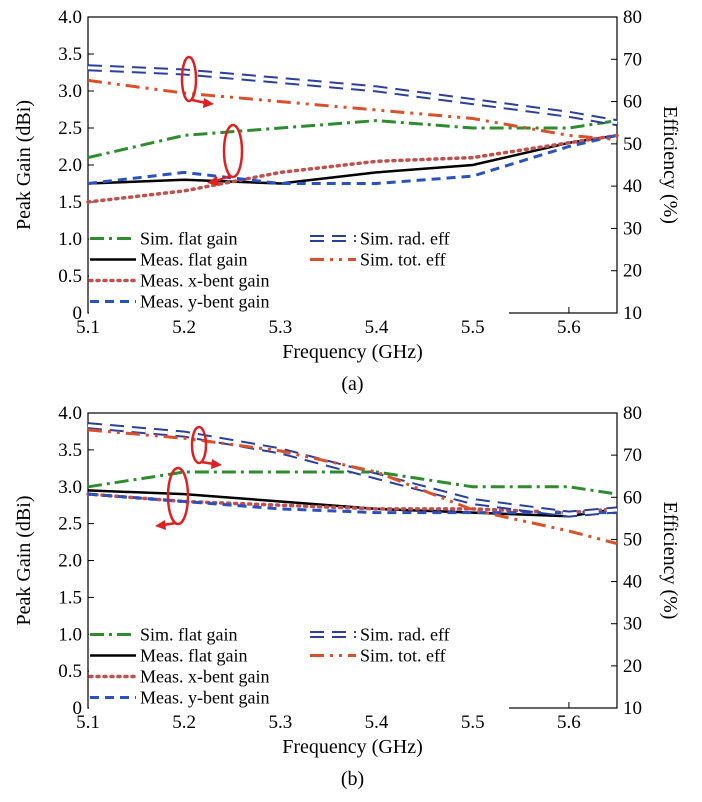 Image resolution: width=702 pixels, height=802 pixels. What do you see at coordinates (352, 779) in the screenshot?
I see `panel-caption: (b)` at bounding box center [352, 779].